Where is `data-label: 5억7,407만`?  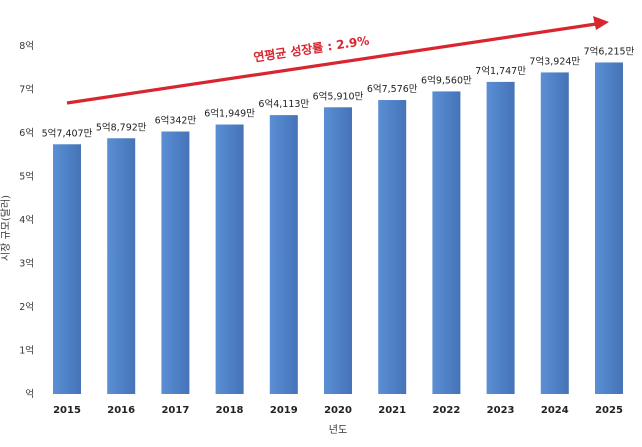
data-label: 5억7,407만 is located at coordinates (67, 133).